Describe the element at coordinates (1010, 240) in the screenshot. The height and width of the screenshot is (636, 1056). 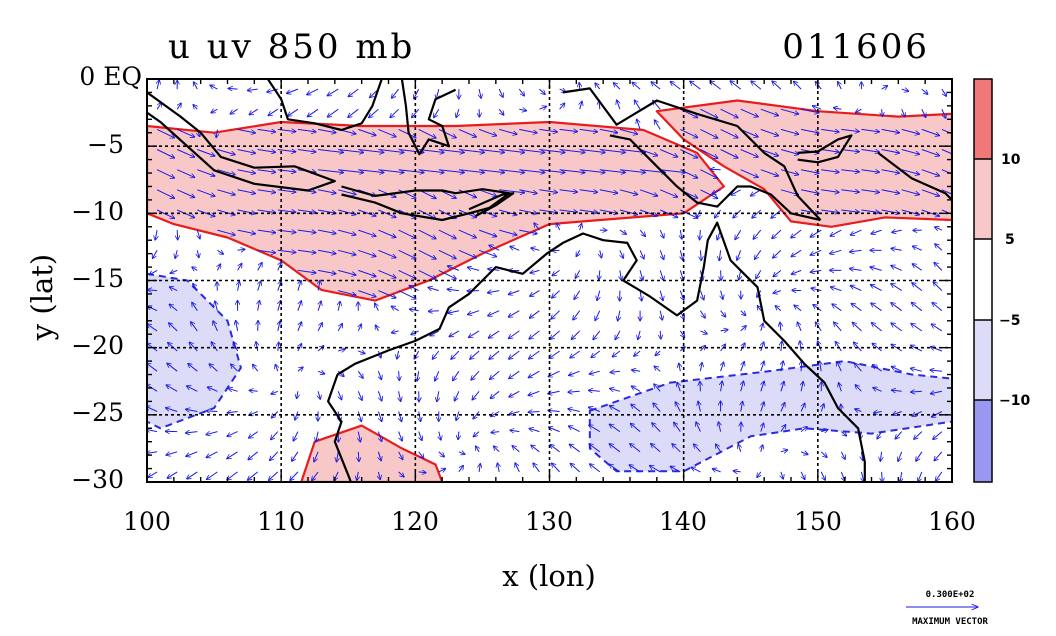
I see `colorbar-tick-1: 5` at that location.